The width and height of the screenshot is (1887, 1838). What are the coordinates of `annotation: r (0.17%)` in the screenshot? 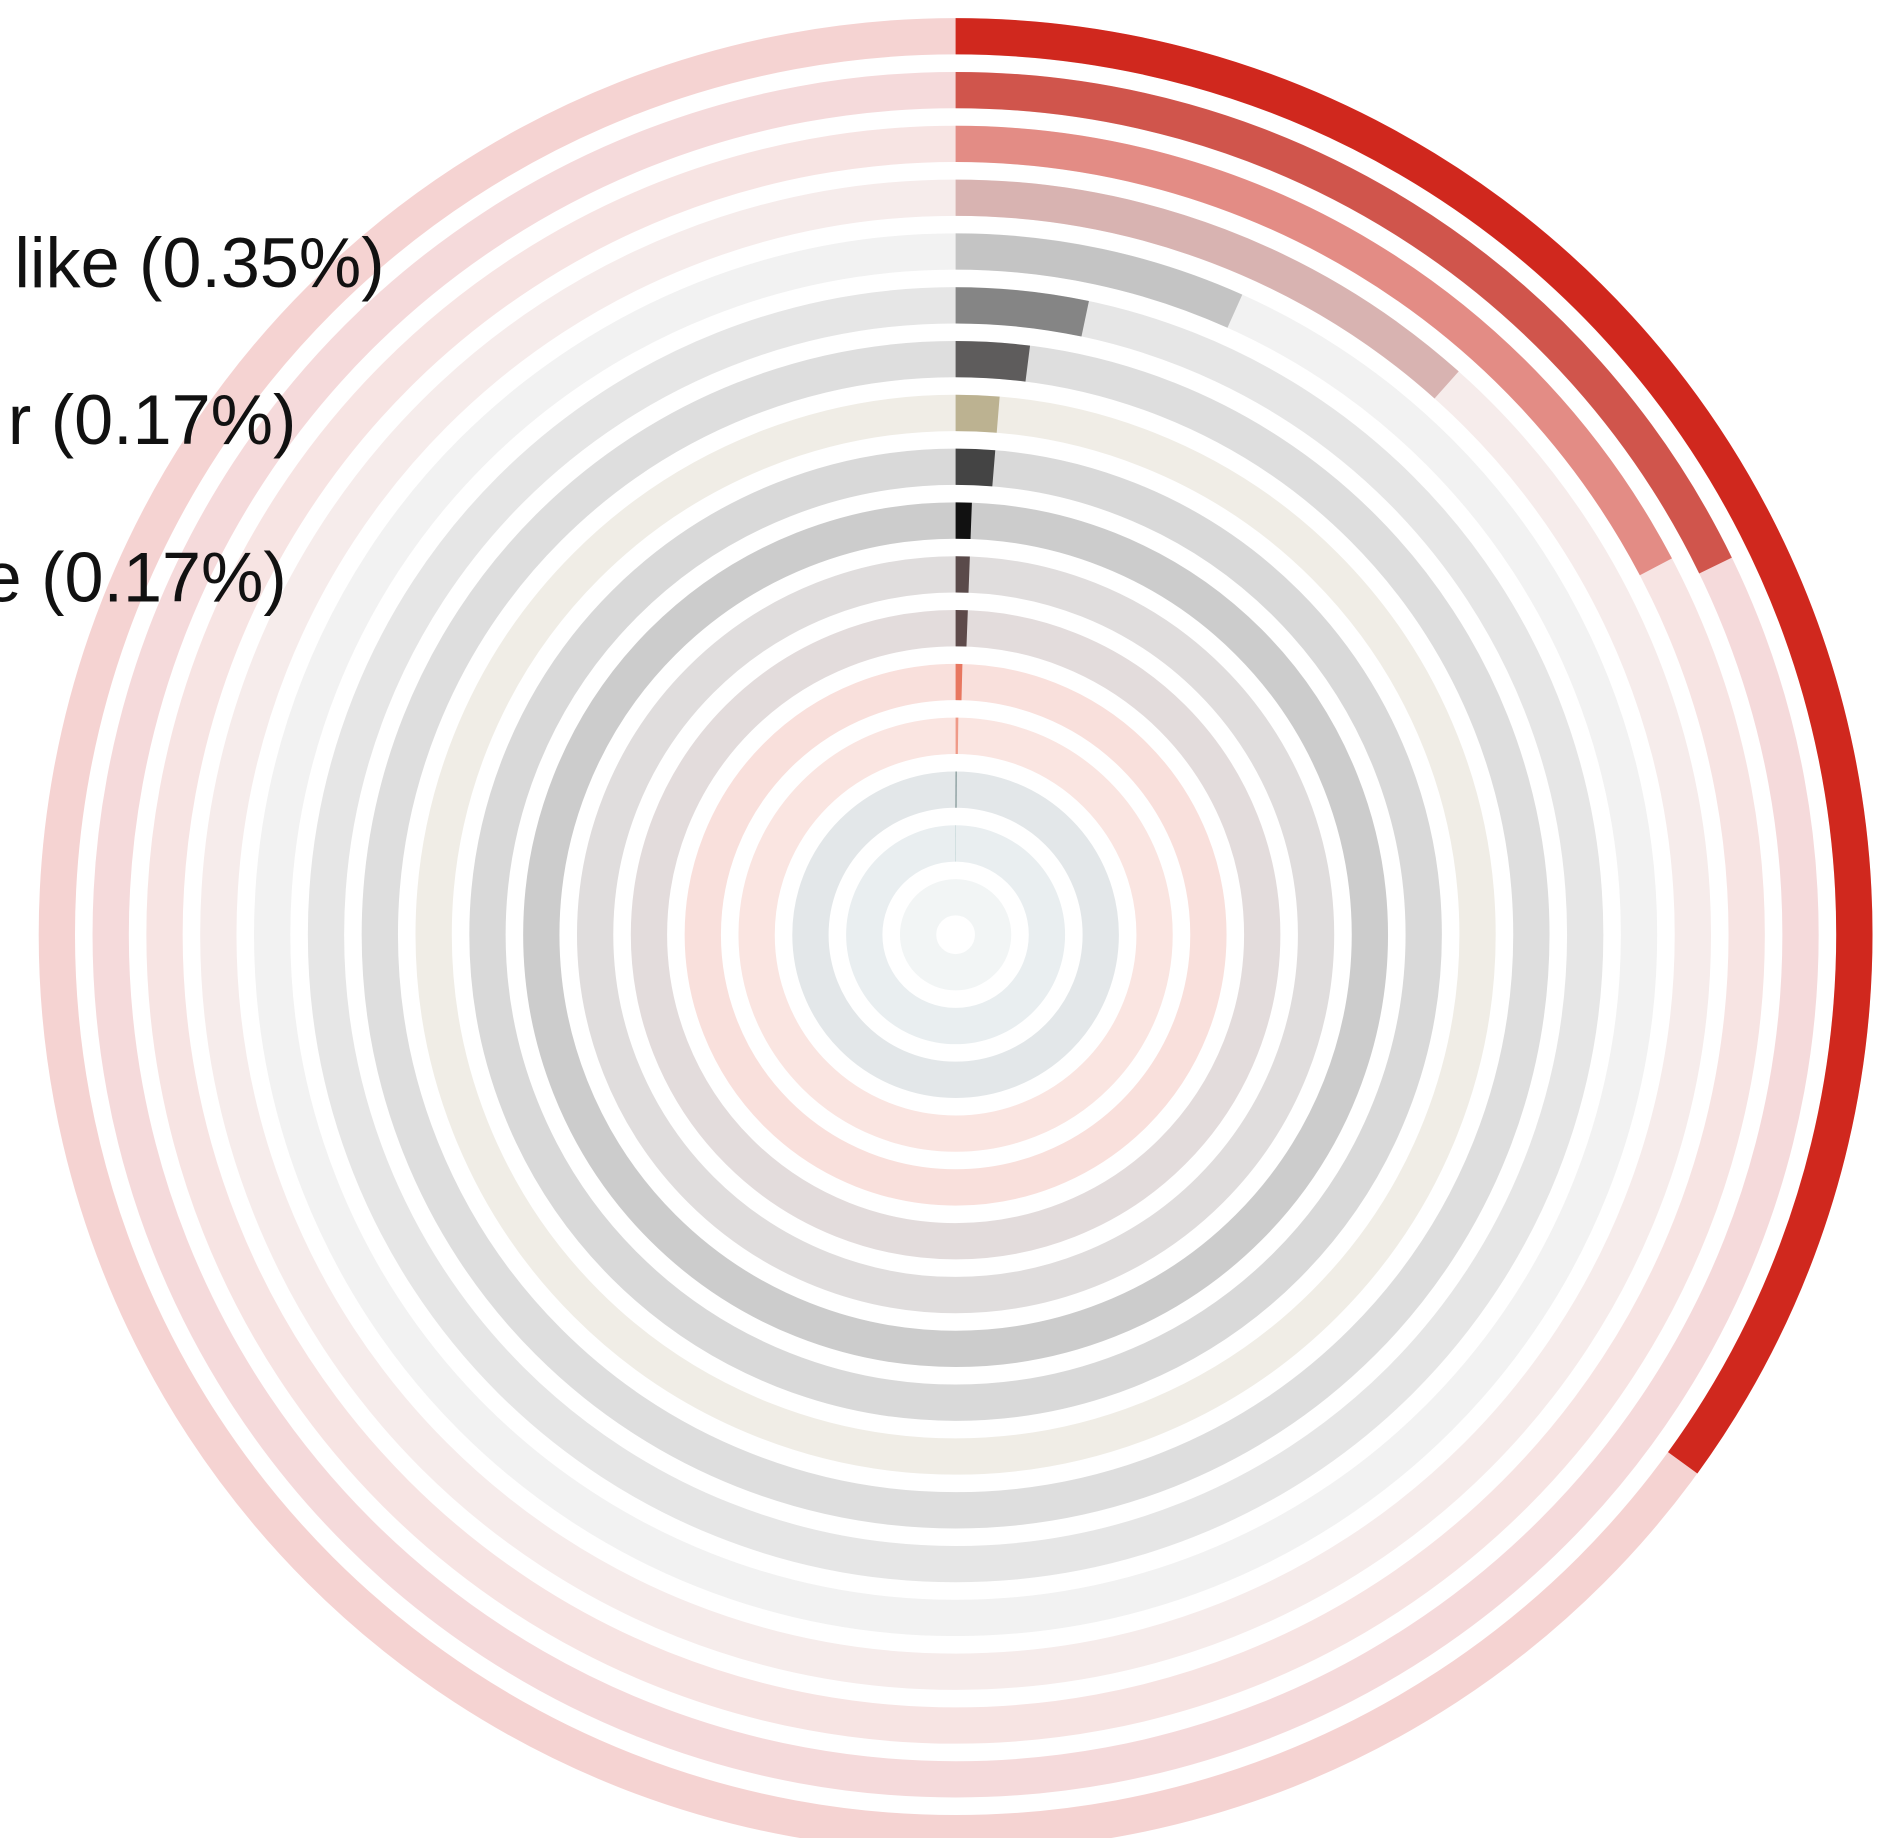 It's located at (152, 420).